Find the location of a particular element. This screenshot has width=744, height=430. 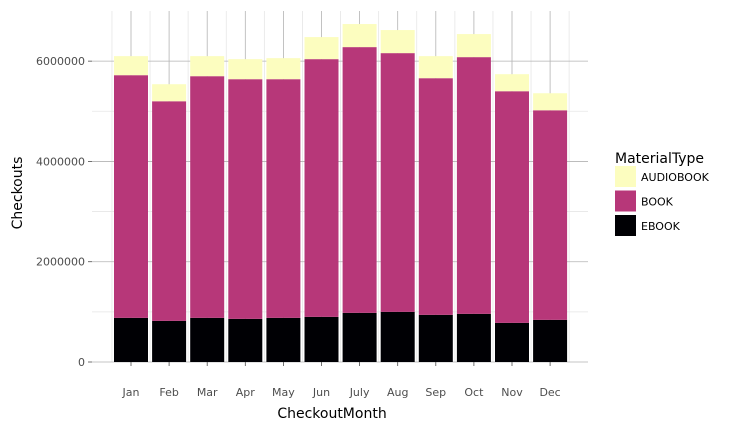

legend-swatch-audiobook is located at coordinates (625, 176).